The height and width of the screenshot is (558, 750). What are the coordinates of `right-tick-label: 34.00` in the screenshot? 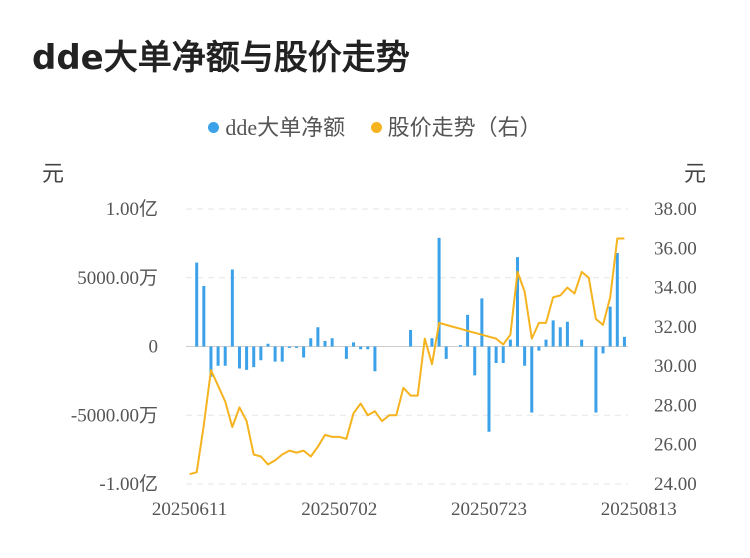 It's located at (675, 288).